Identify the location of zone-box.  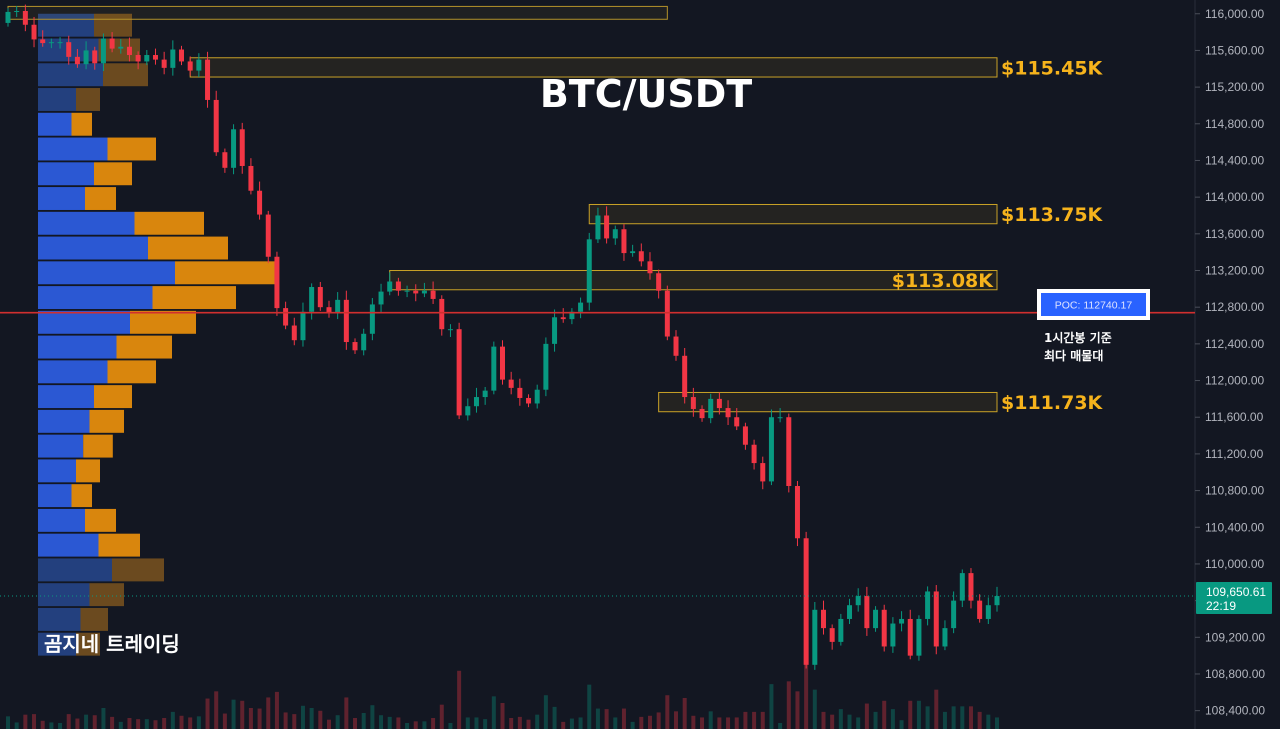
(828, 402).